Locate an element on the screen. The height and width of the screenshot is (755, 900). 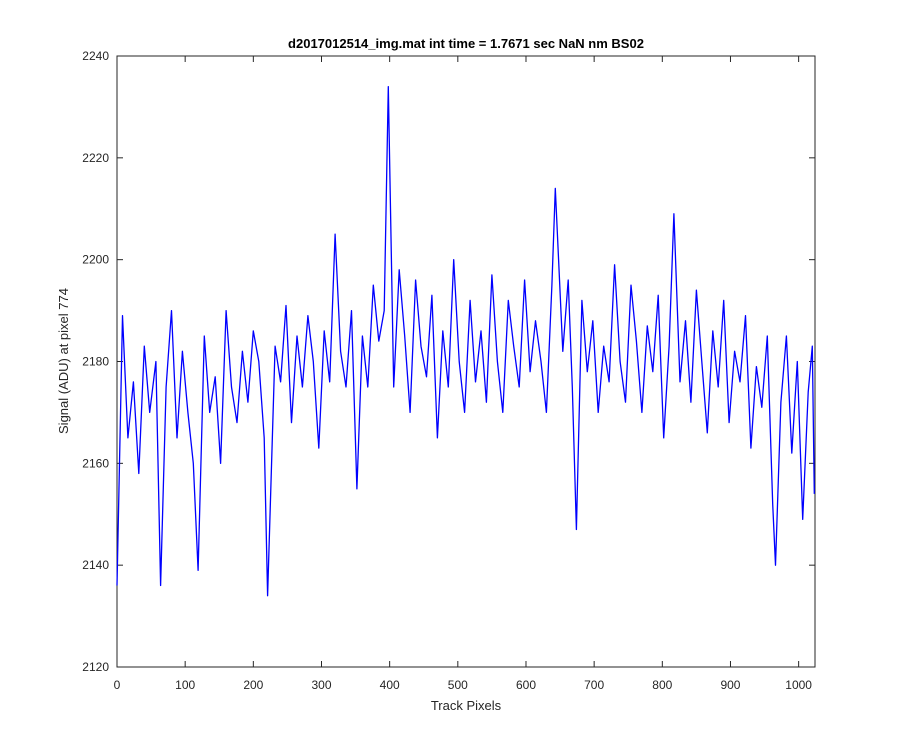
x-tick-label: 200 is located at coordinates (253, 685).